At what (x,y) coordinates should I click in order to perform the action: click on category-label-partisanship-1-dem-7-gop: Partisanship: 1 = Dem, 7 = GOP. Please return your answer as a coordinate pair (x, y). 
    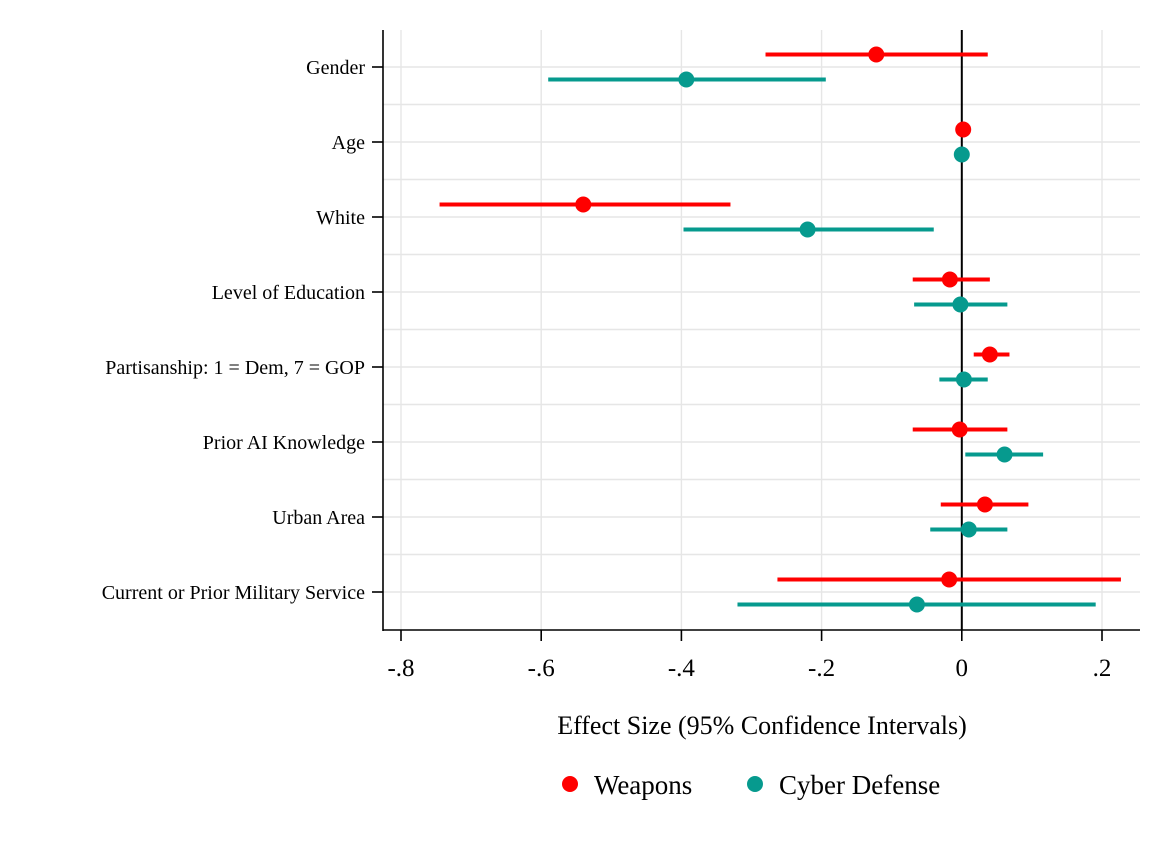
    Looking at the image, I should click on (235, 368).